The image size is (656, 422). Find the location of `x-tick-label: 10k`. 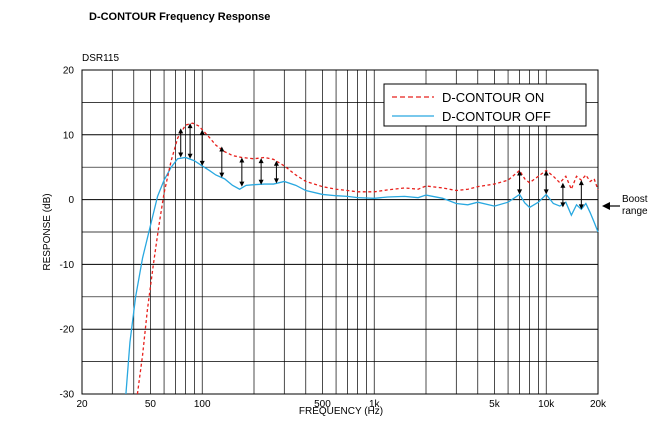

x-tick-label: 10k is located at coordinates (546, 404).